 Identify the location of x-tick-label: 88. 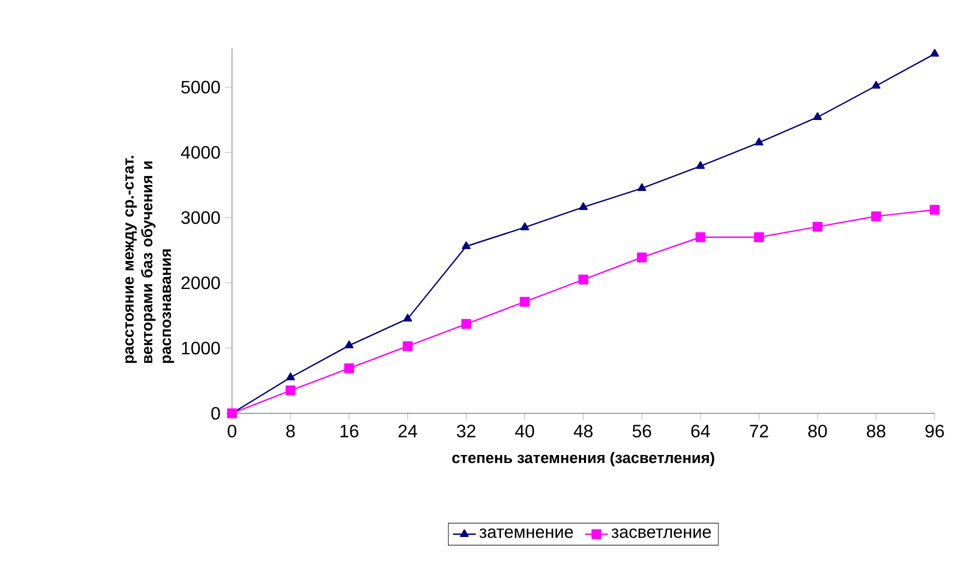
(876, 431).